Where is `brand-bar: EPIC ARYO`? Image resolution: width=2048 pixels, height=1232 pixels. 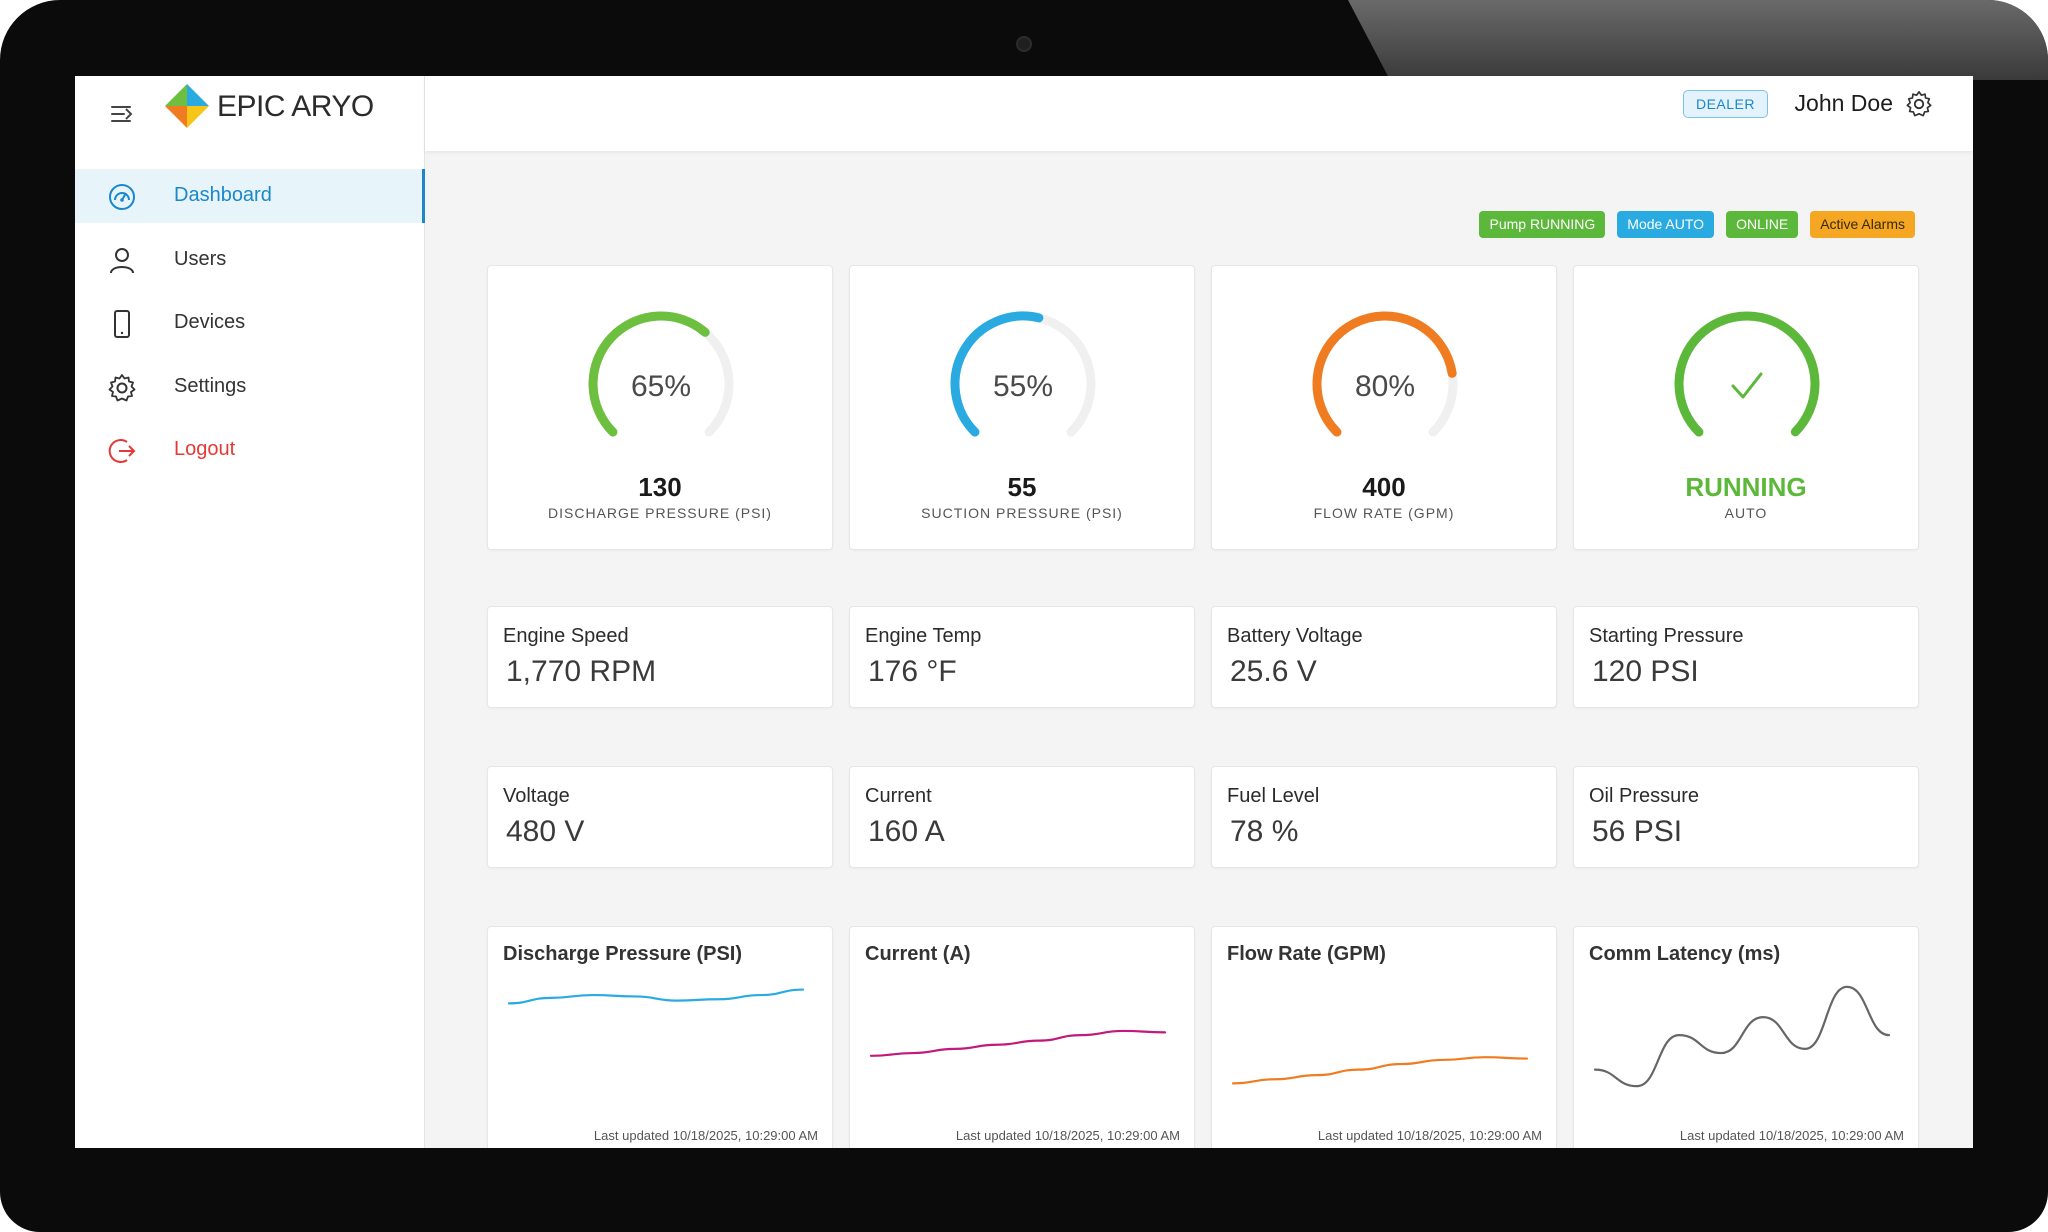
brand-bar: EPIC ARYO is located at coordinates (250, 113).